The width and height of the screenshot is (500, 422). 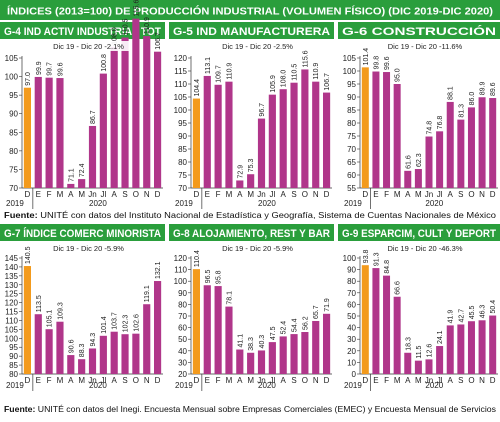 What do you see at coordinates (60, 69) in the screenshot?
I see `bar-value-label: 99.6` at bounding box center [60, 69].